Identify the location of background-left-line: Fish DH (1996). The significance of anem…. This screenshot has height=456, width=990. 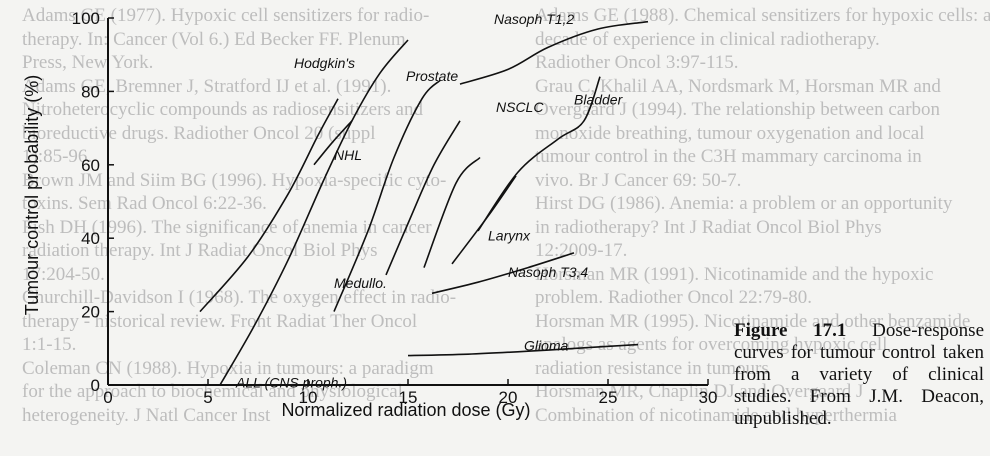
(227, 227).